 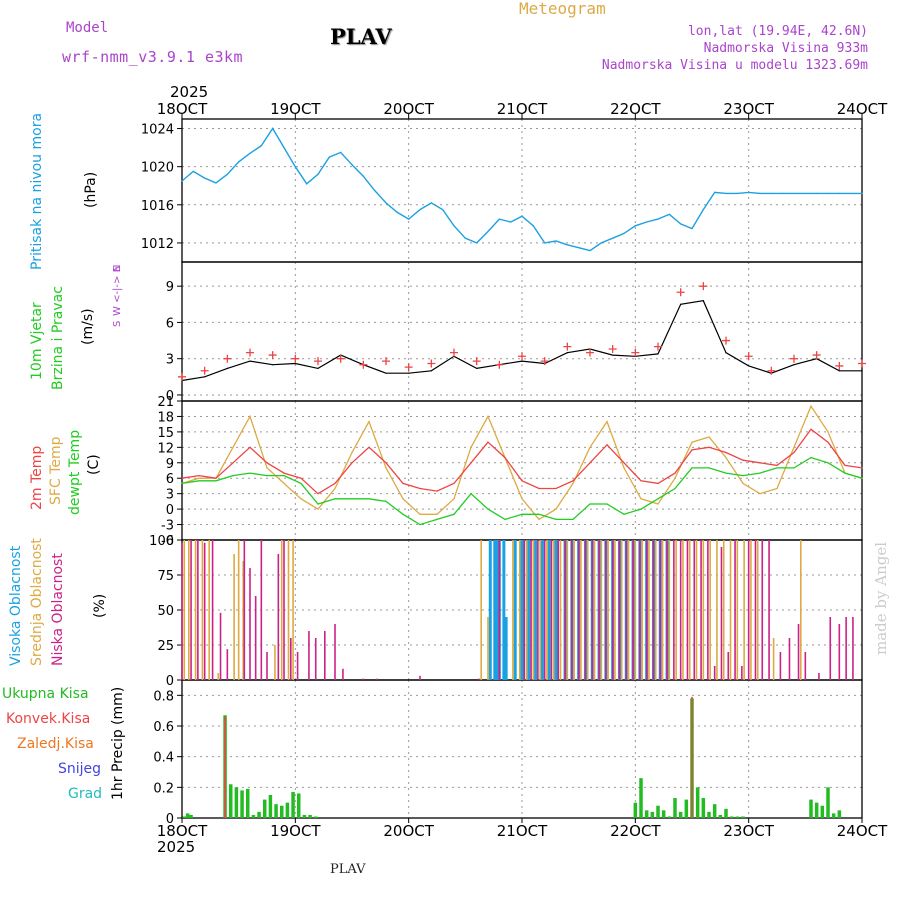 What do you see at coordinates (862, 109) in the screenshot?
I see `x-tick-label: 24OCT` at bounding box center [862, 109].